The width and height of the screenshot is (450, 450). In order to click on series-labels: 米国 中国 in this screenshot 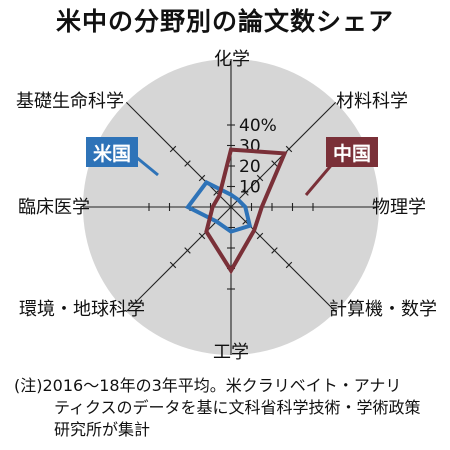, I will do `click(232, 166)`.